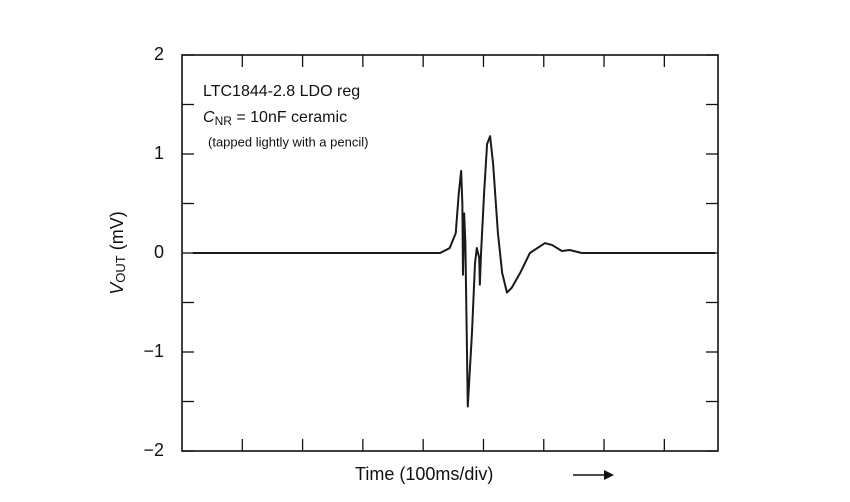 The height and width of the screenshot is (502, 850). Describe the element at coordinates (424, 474) in the screenshot. I see `x-axis-label: Time (100ms/div)` at that location.